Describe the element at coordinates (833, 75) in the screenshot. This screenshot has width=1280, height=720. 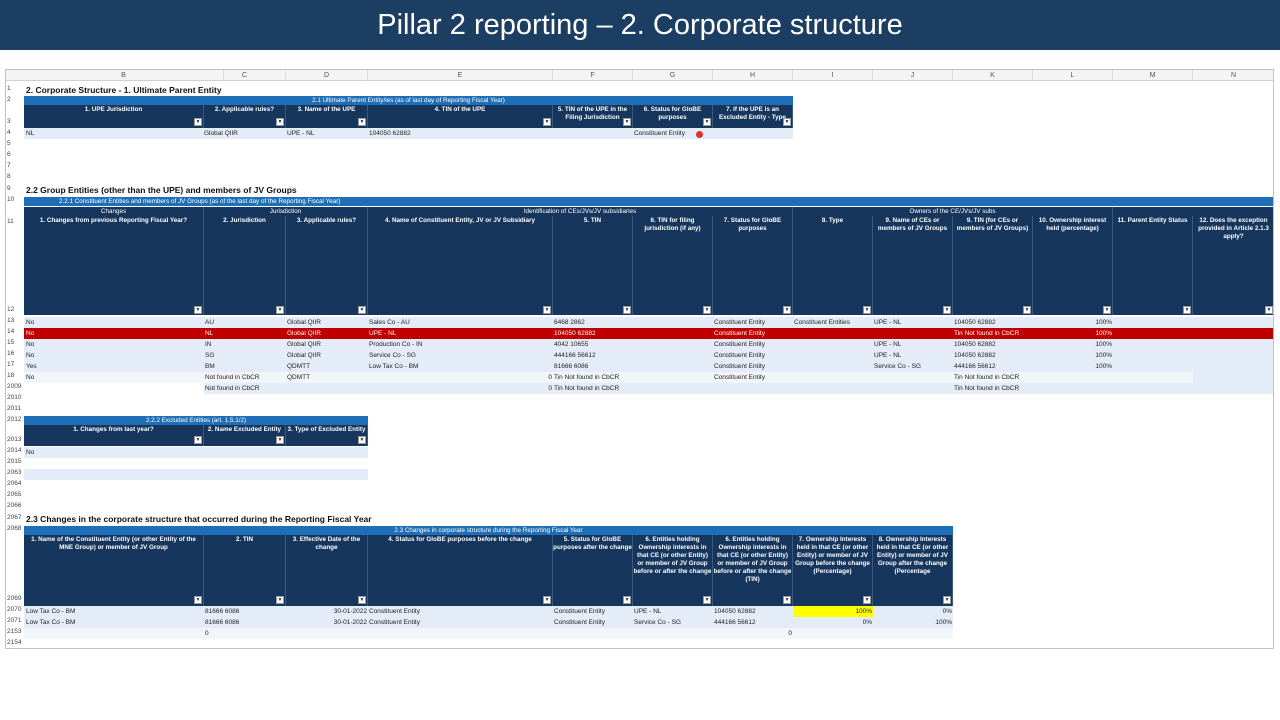
I see `col-header-i: I` at that location.